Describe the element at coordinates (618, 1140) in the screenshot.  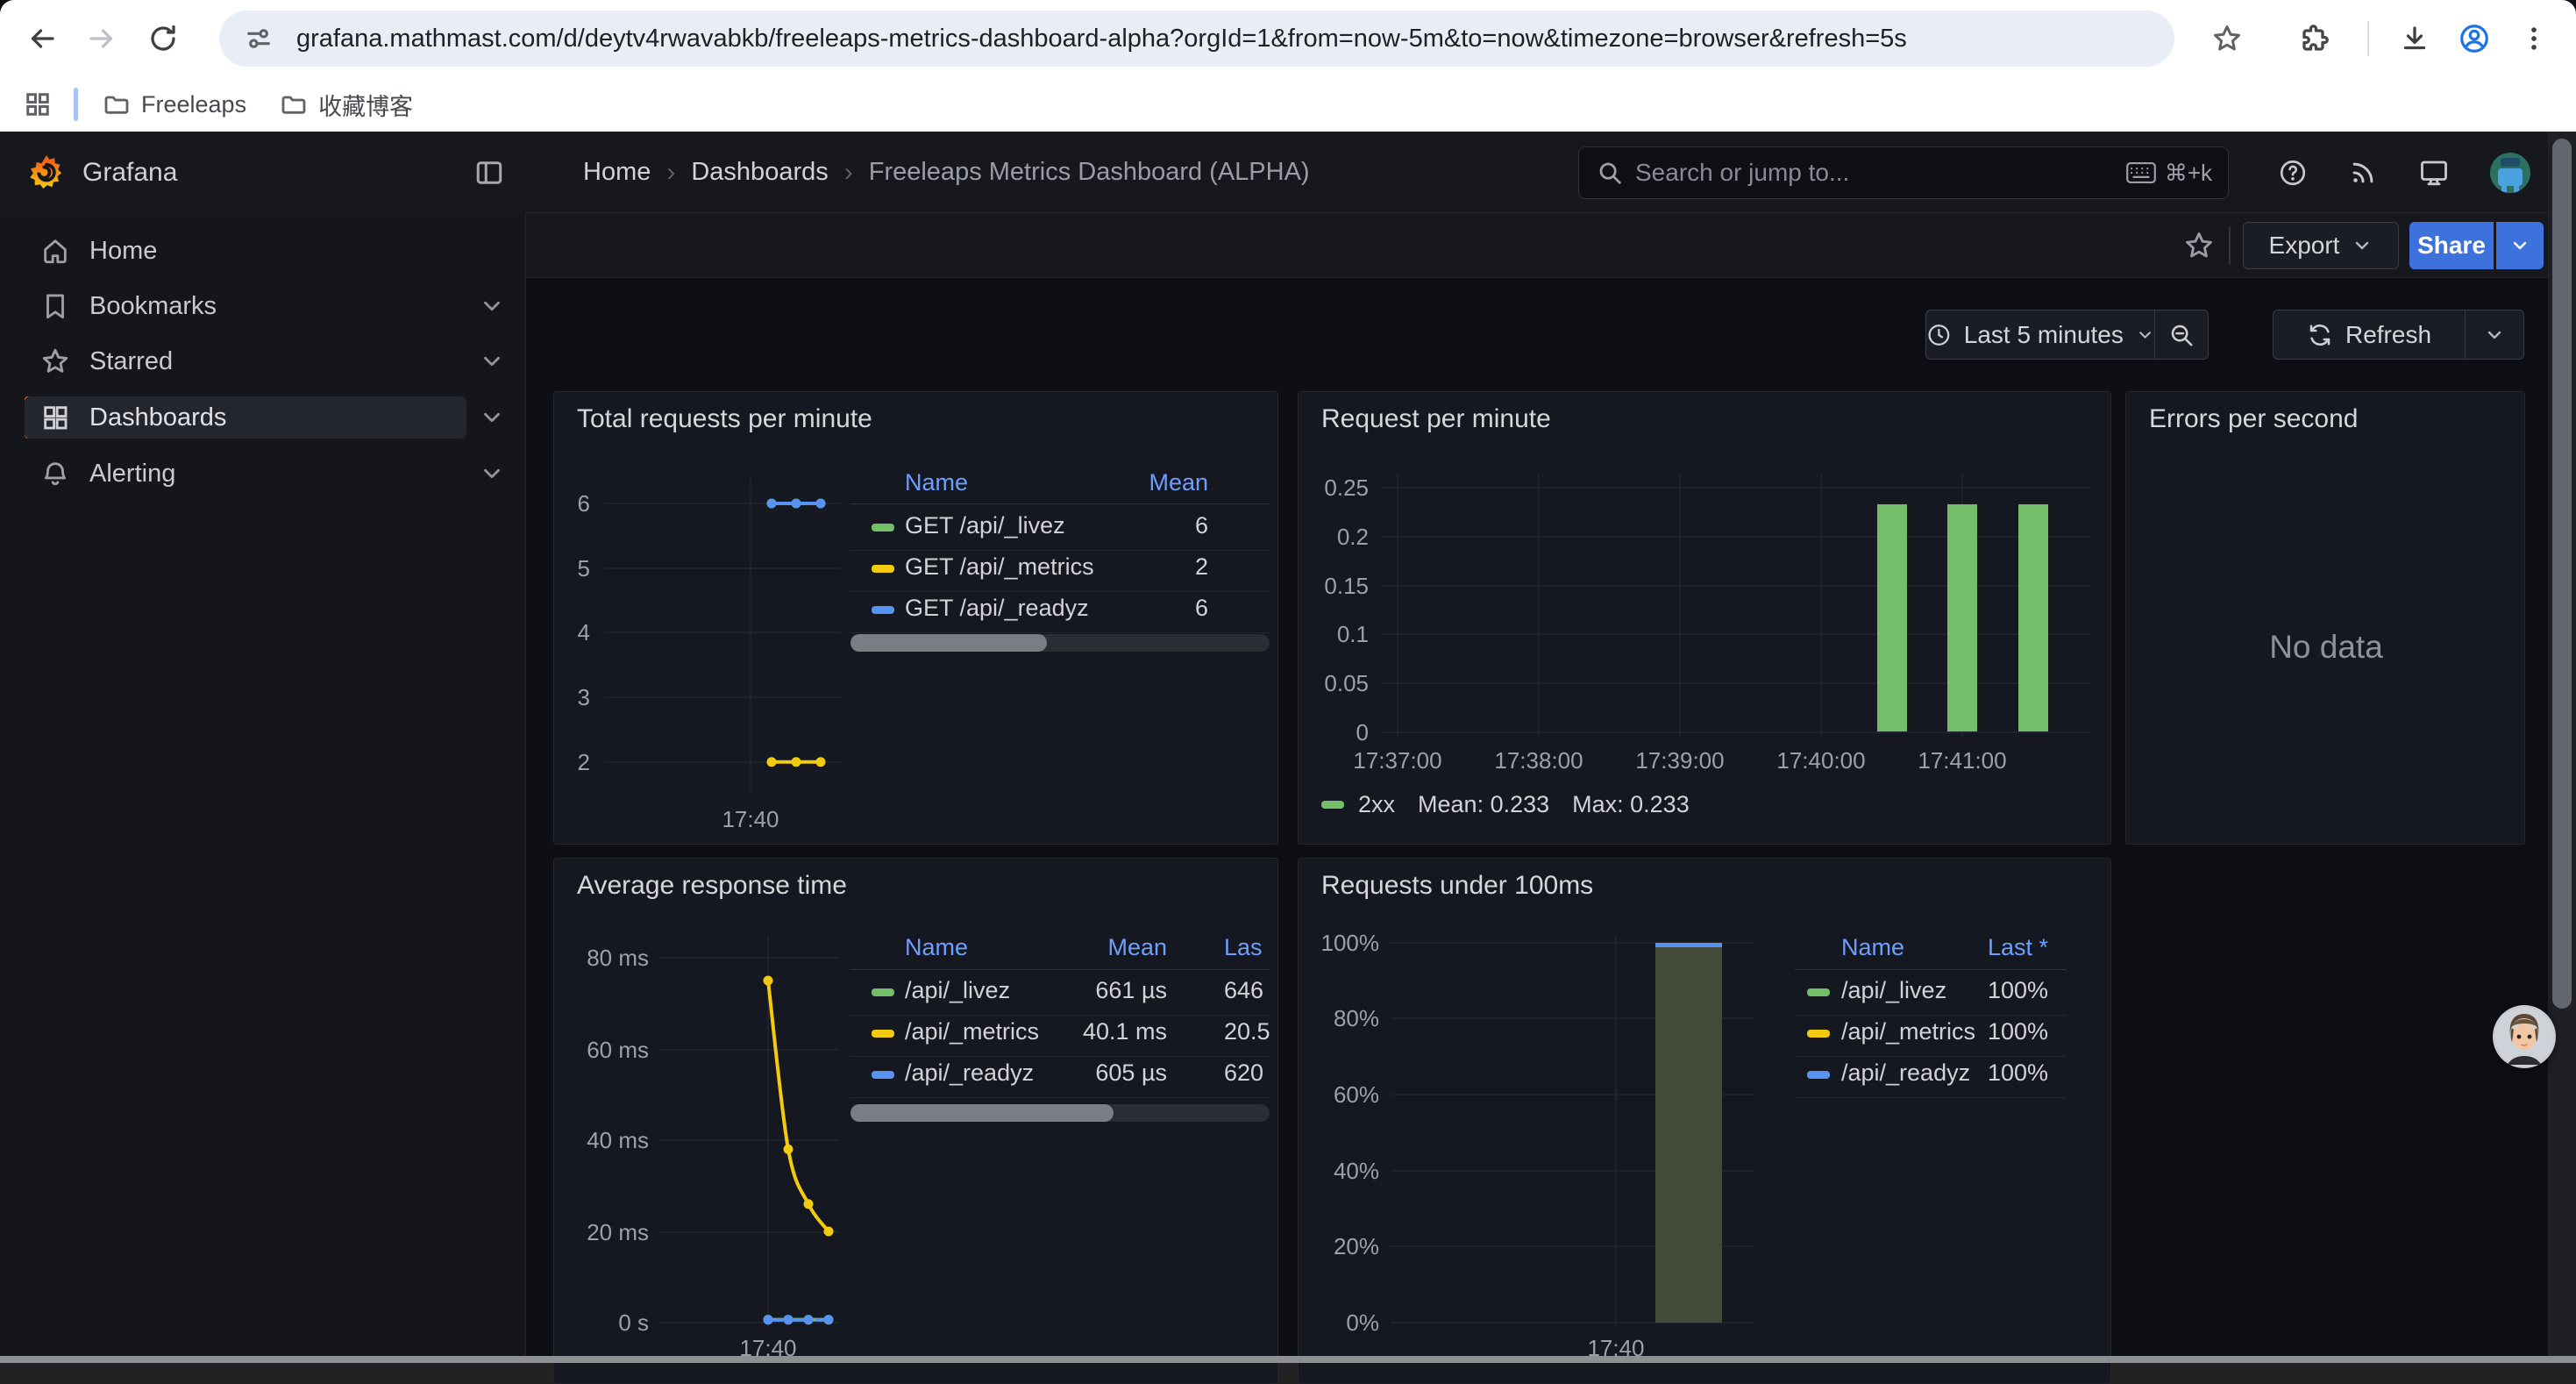
I see `svg-text: 40 ms` at that location.